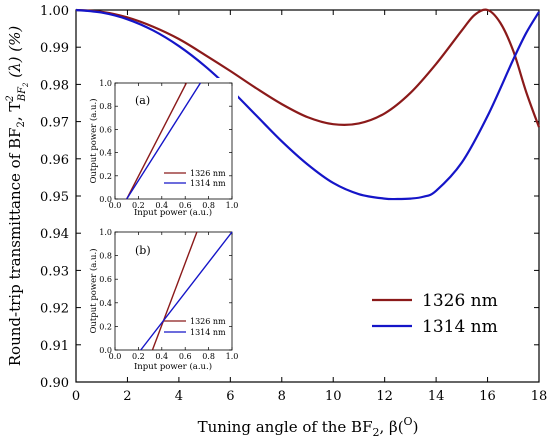 The height and width of the screenshot is (442, 550). What do you see at coordinates (308, 427) in the screenshot?
I see `x-axis-label: Tuning angle of the BF2, β(O)` at bounding box center [308, 427].